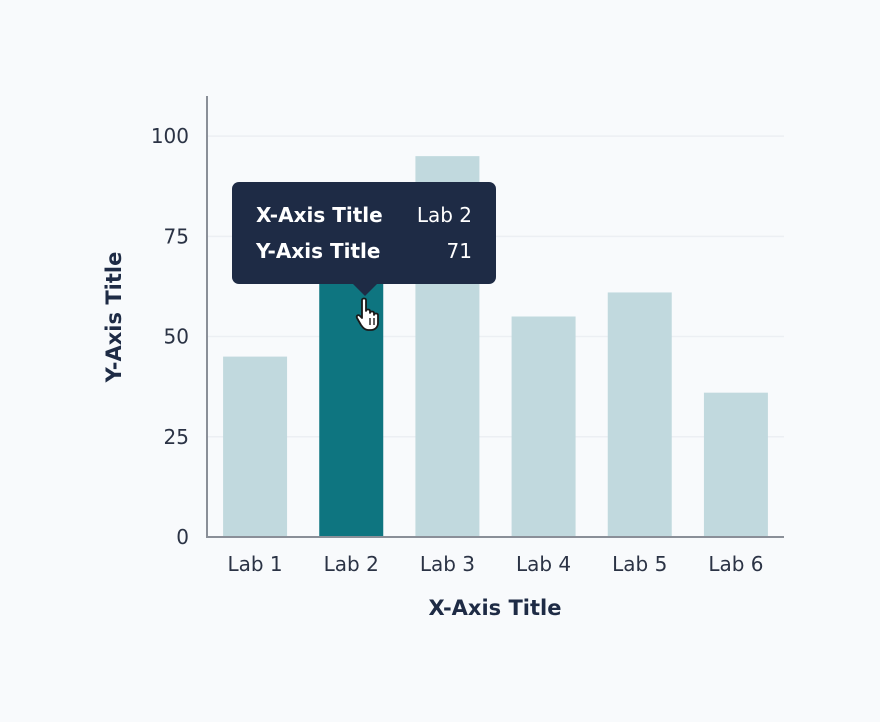  I want to click on y-tick-label: 50, so click(176, 337).